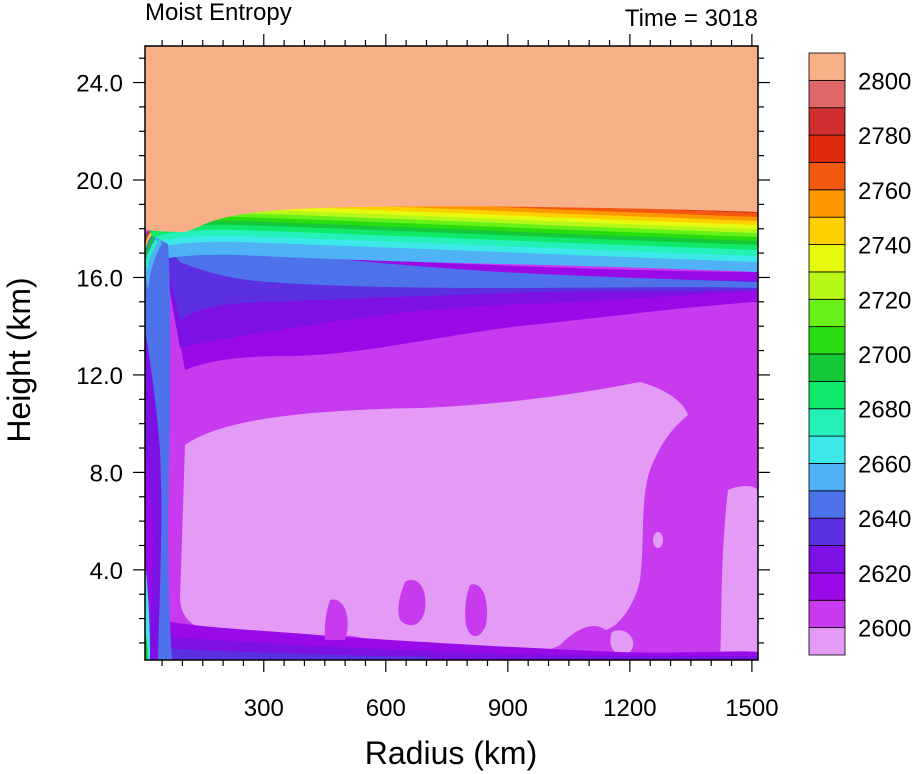 The image size is (917, 774). What do you see at coordinates (218, 13) in the screenshot?
I see `chart-title: Moist Entropy` at bounding box center [218, 13].